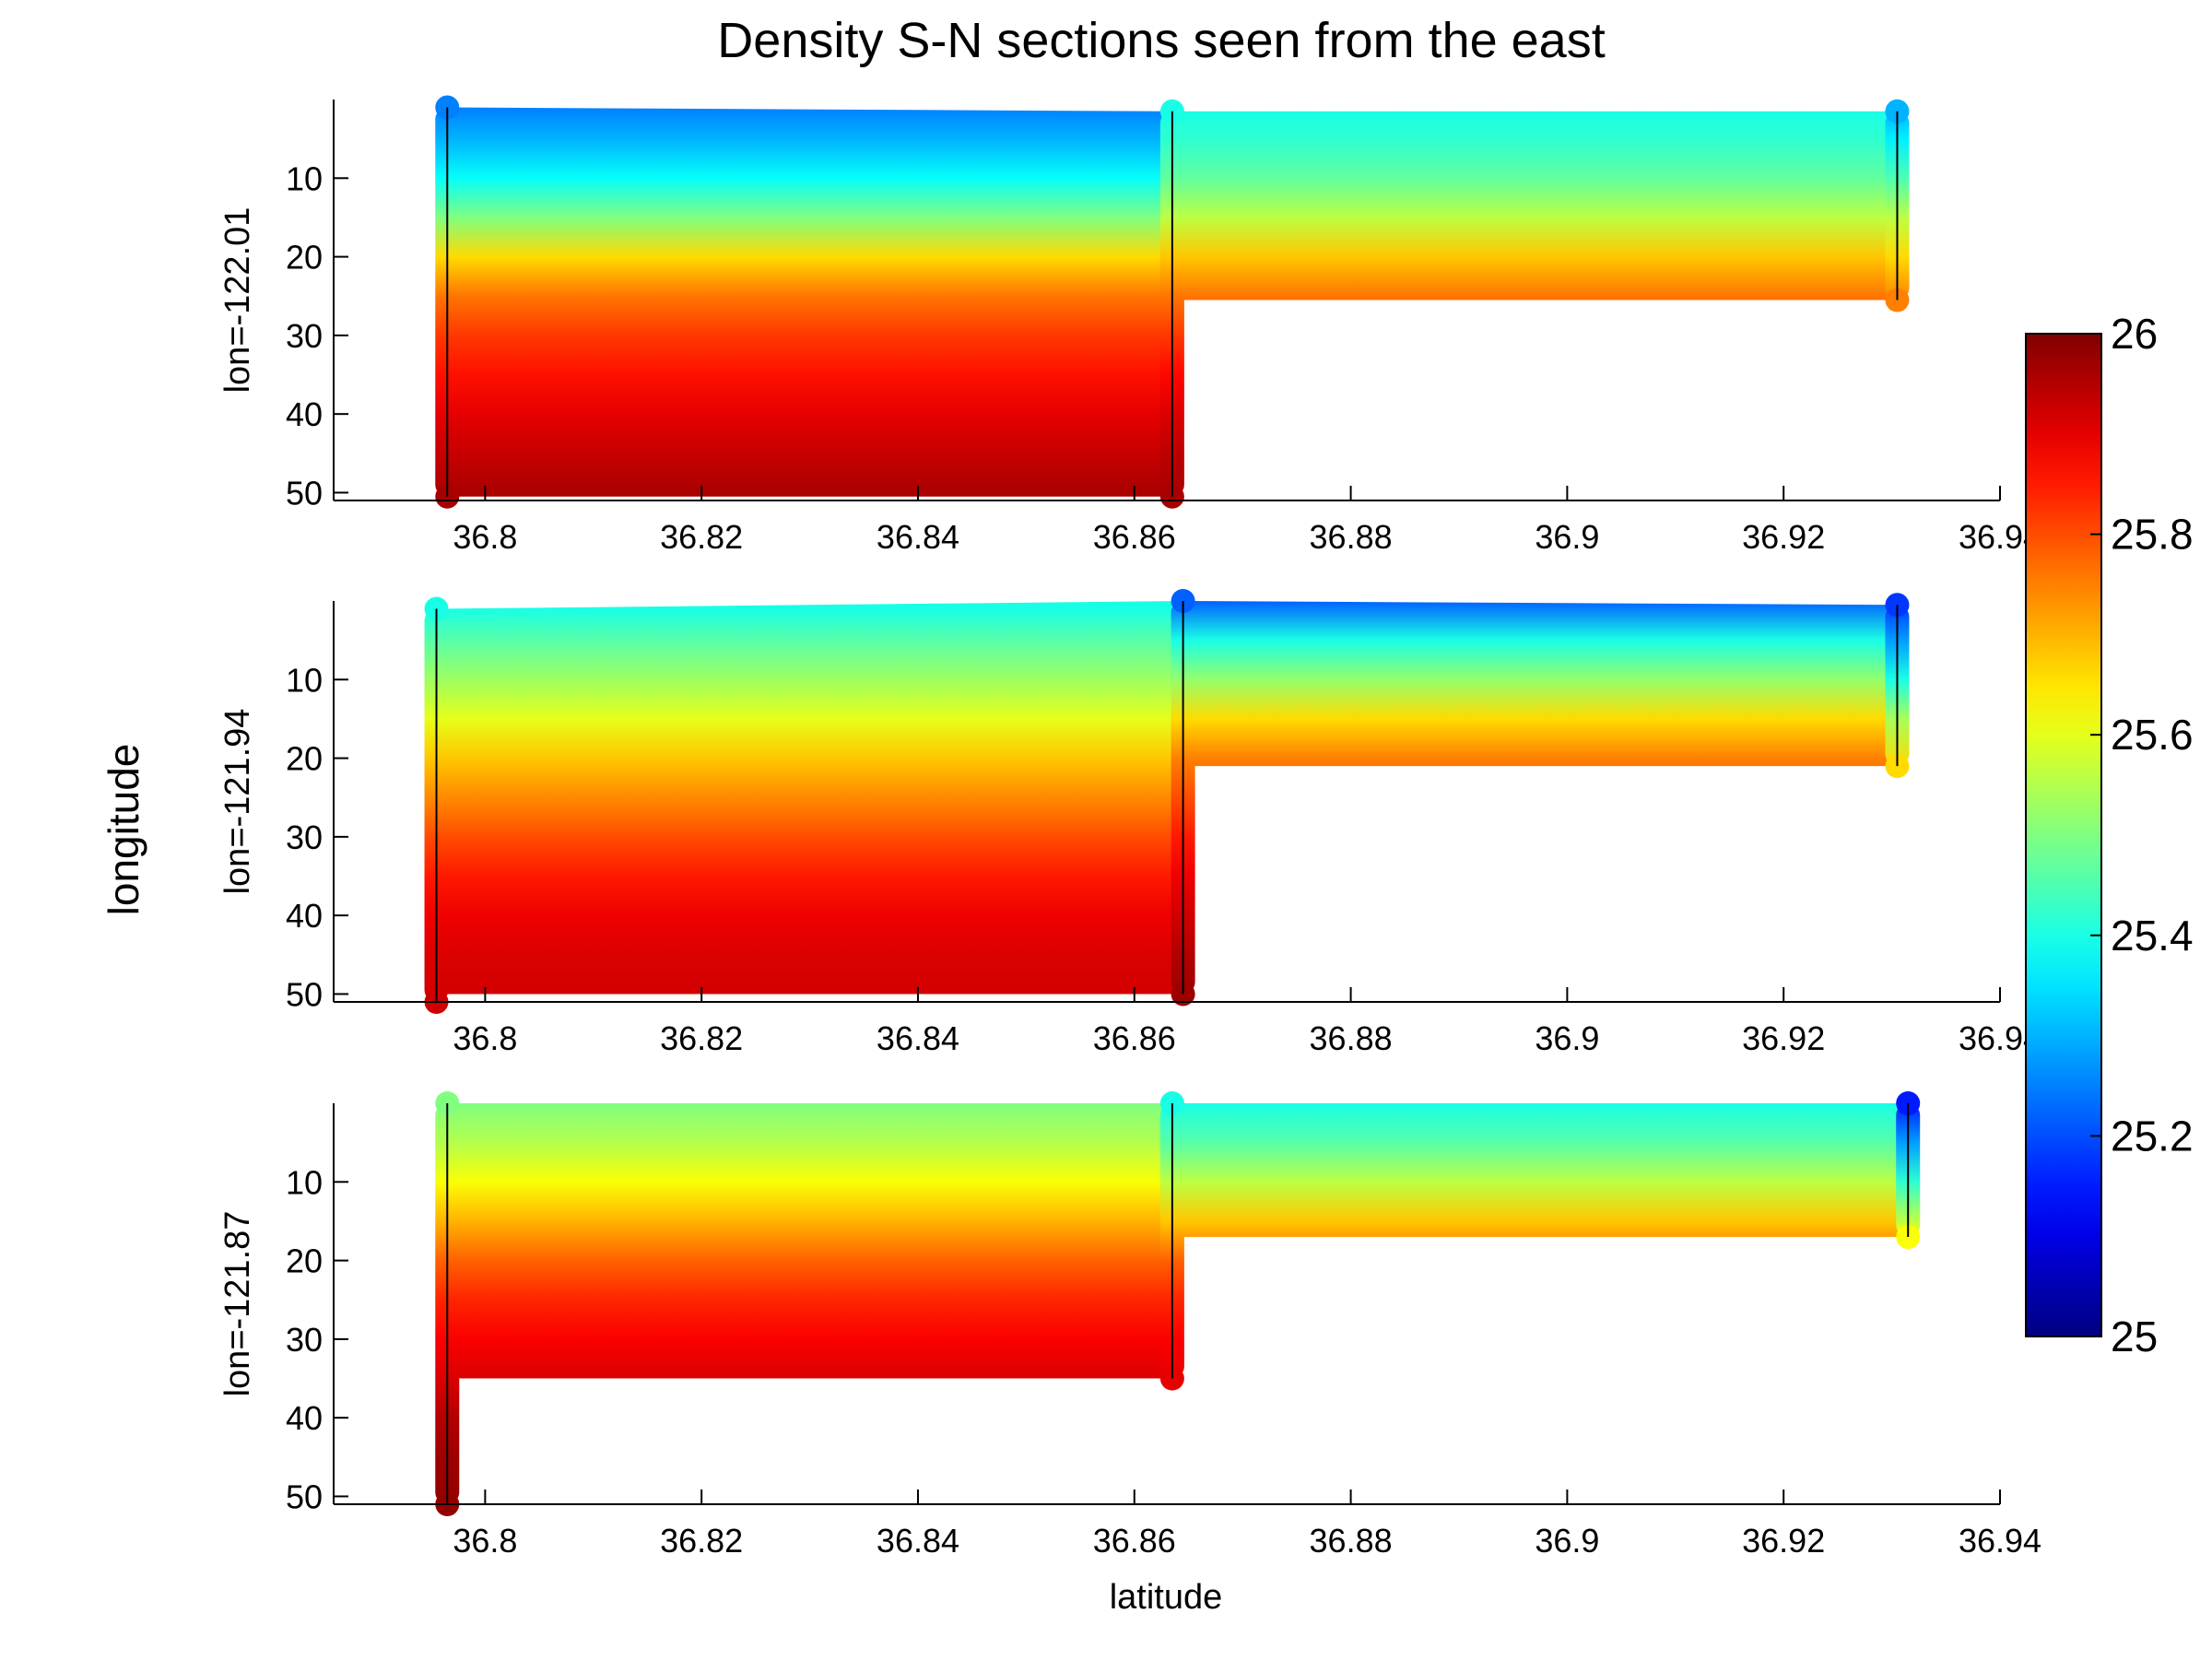 Image resolution: width=2212 pixels, height=1660 pixels. Describe the element at coordinates (2109, 835) in the screenshot. I see `colorbar: 25 25.2 25.4 25.6 25.8 26` at that location.